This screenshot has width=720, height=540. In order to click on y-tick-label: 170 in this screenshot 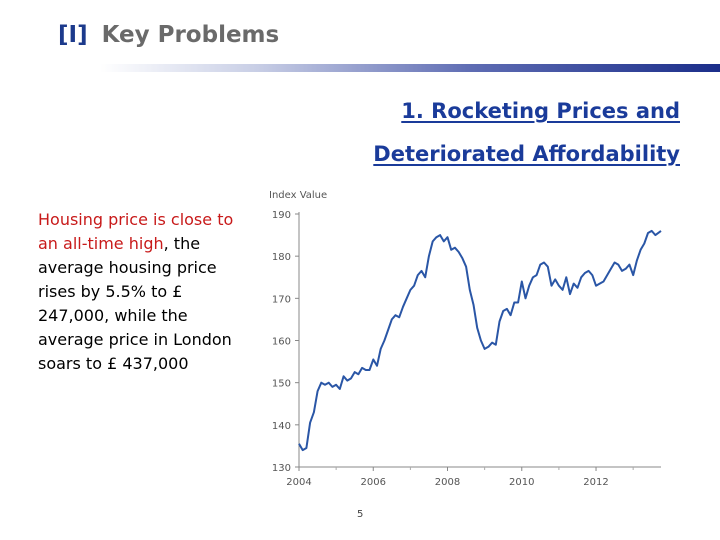, I will do `click(281, 299)`.